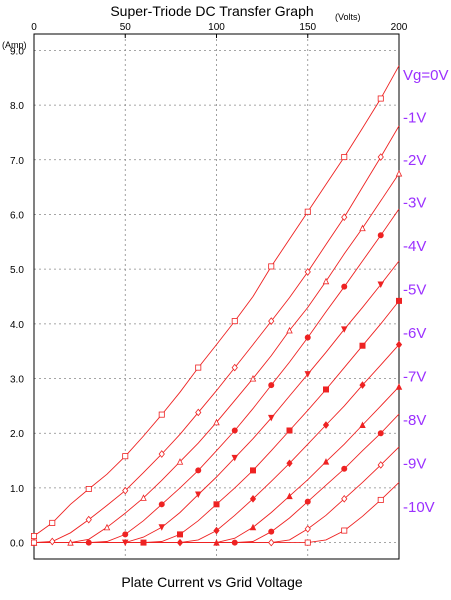  I want to click on vg-label: -8V, so click(414, 420).